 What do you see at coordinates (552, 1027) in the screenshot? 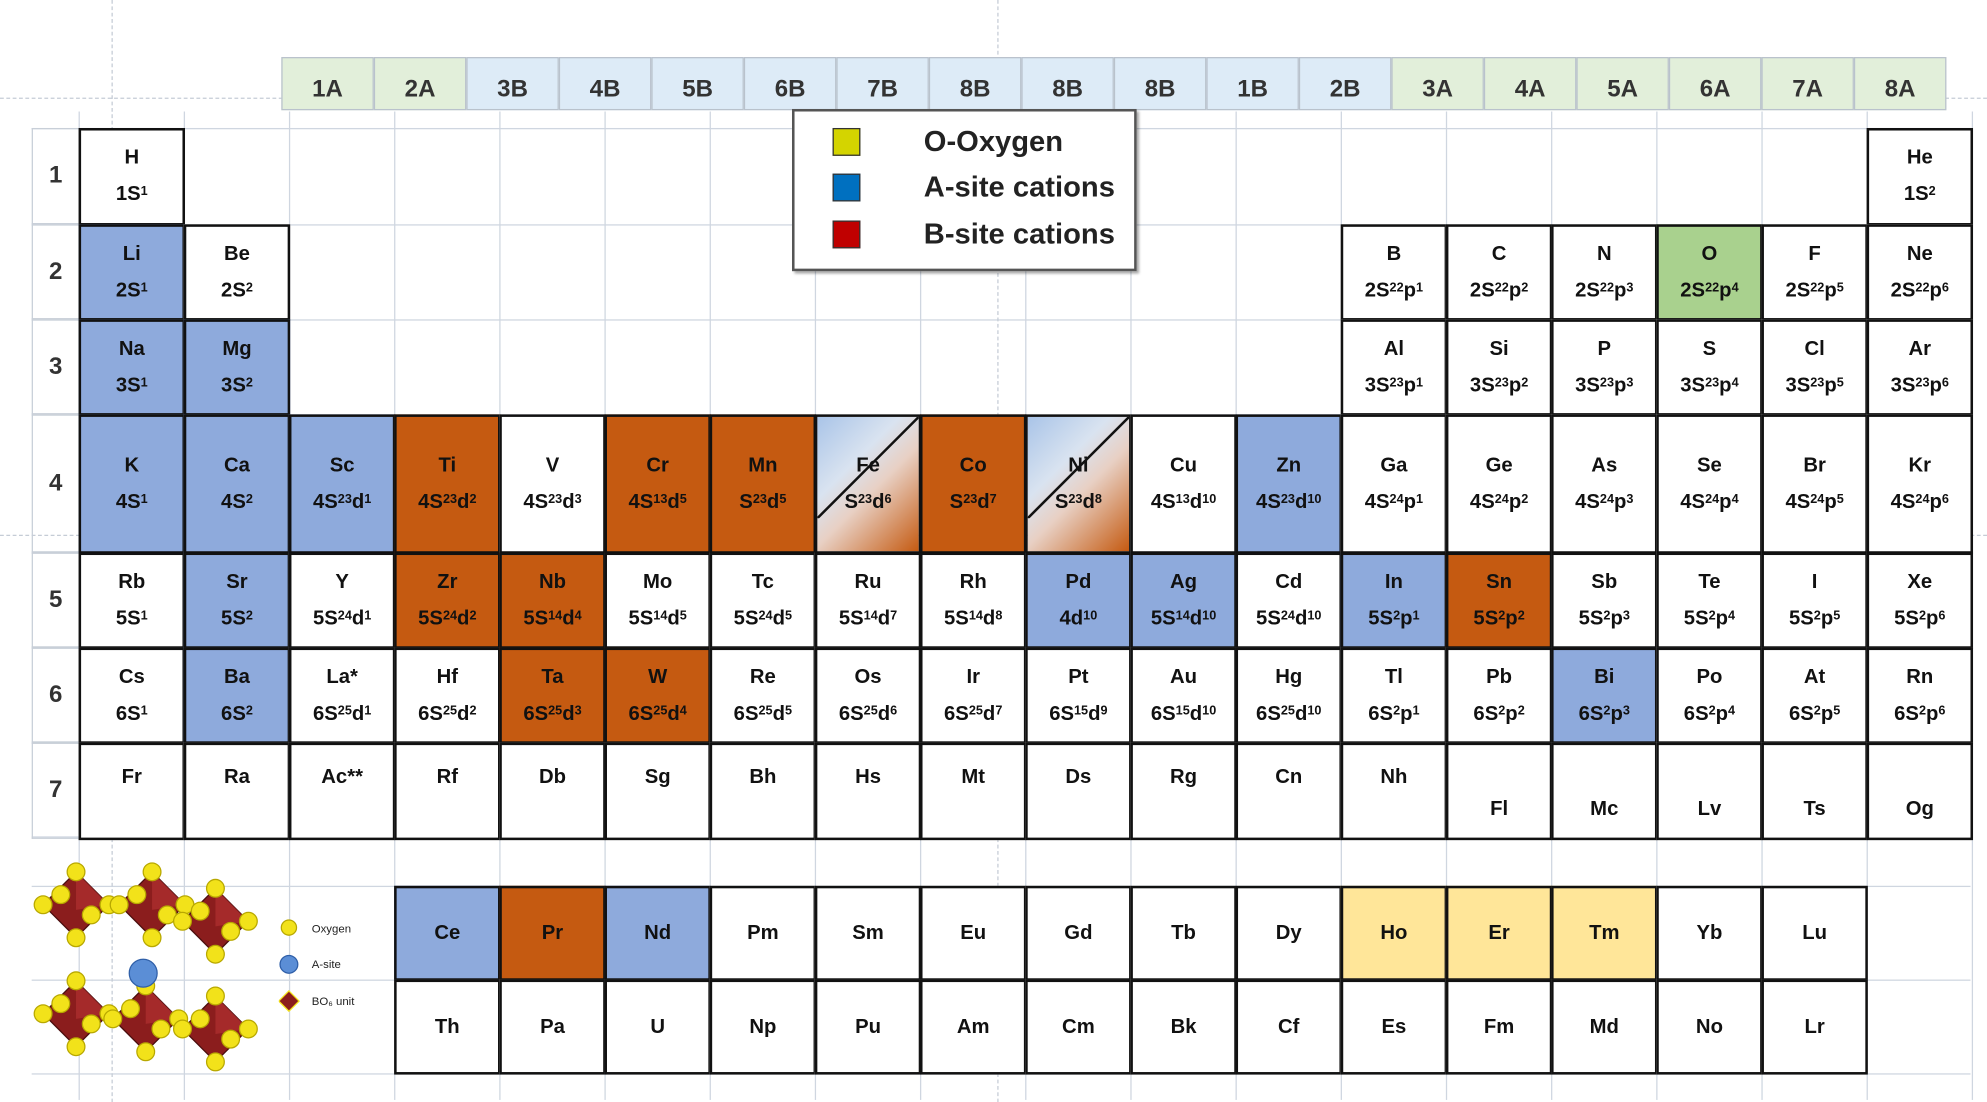
I see `element-cell-pa: Pa` at bounding box center [552, 1027].